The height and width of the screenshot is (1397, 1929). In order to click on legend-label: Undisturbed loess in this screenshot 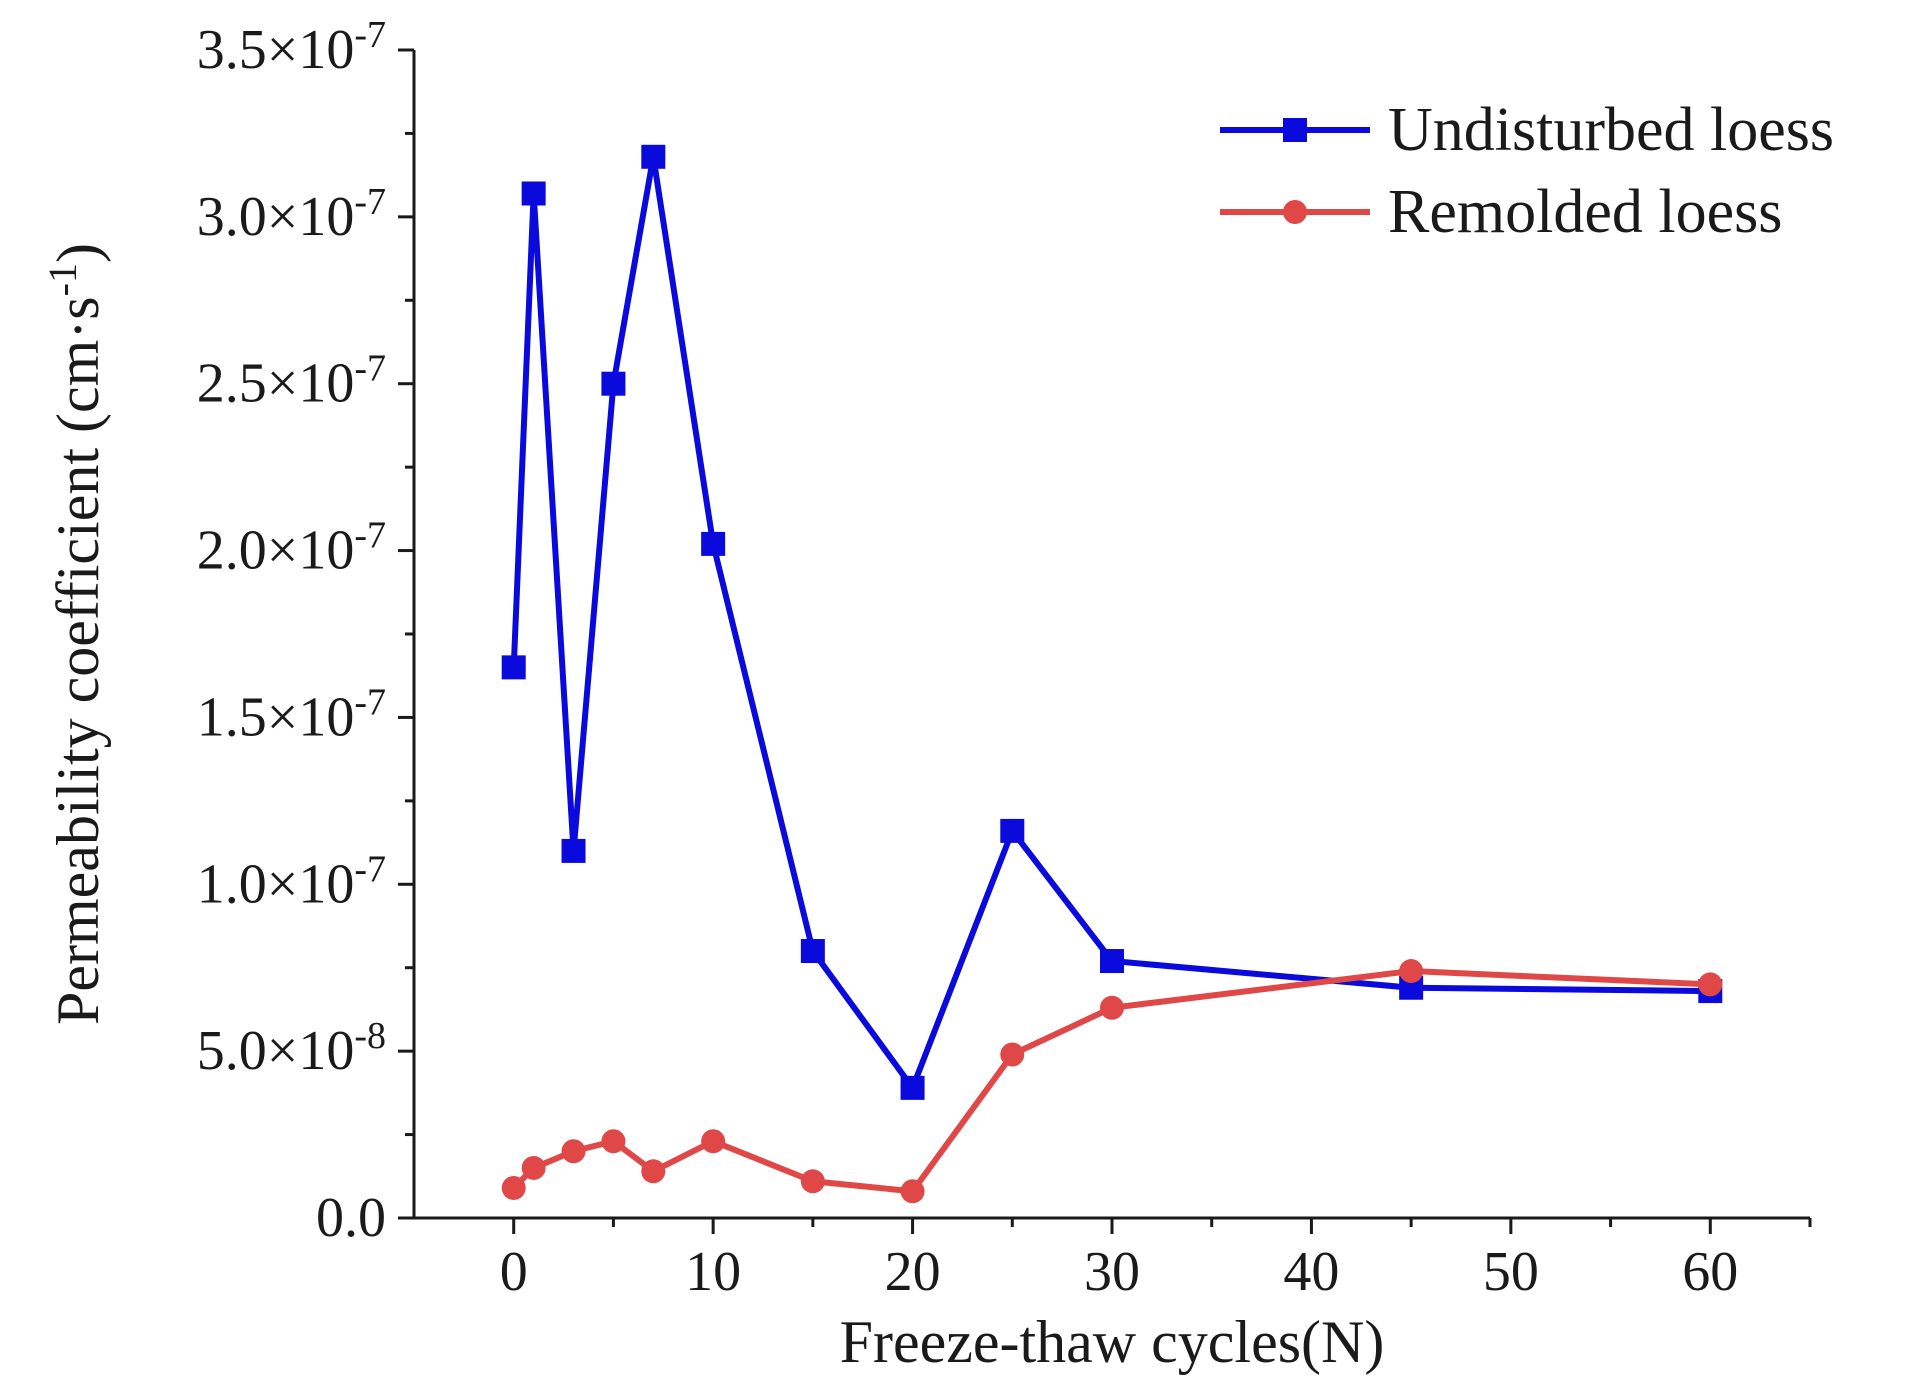, I will do `click(1611, 130)`.